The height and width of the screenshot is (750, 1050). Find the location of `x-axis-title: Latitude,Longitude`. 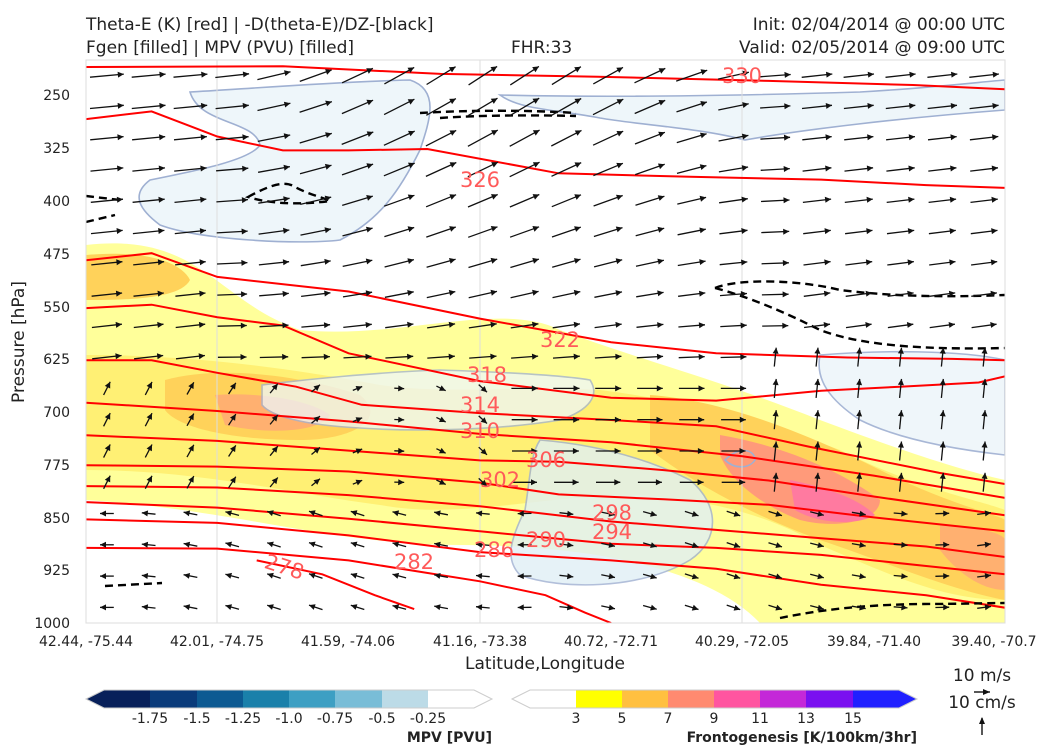

x-axis-title: Latitude,Longitude is located at coordinates (545, 664).